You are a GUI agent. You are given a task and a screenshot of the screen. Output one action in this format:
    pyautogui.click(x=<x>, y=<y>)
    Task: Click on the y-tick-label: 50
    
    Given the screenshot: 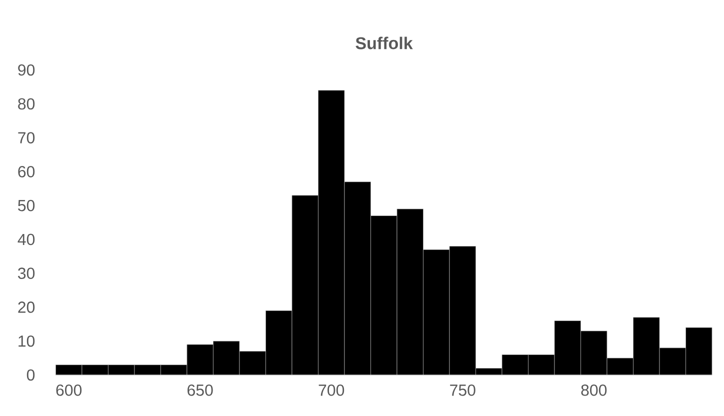 What is the action you would take?
    pyautogui.click(x=26, y=206)
    